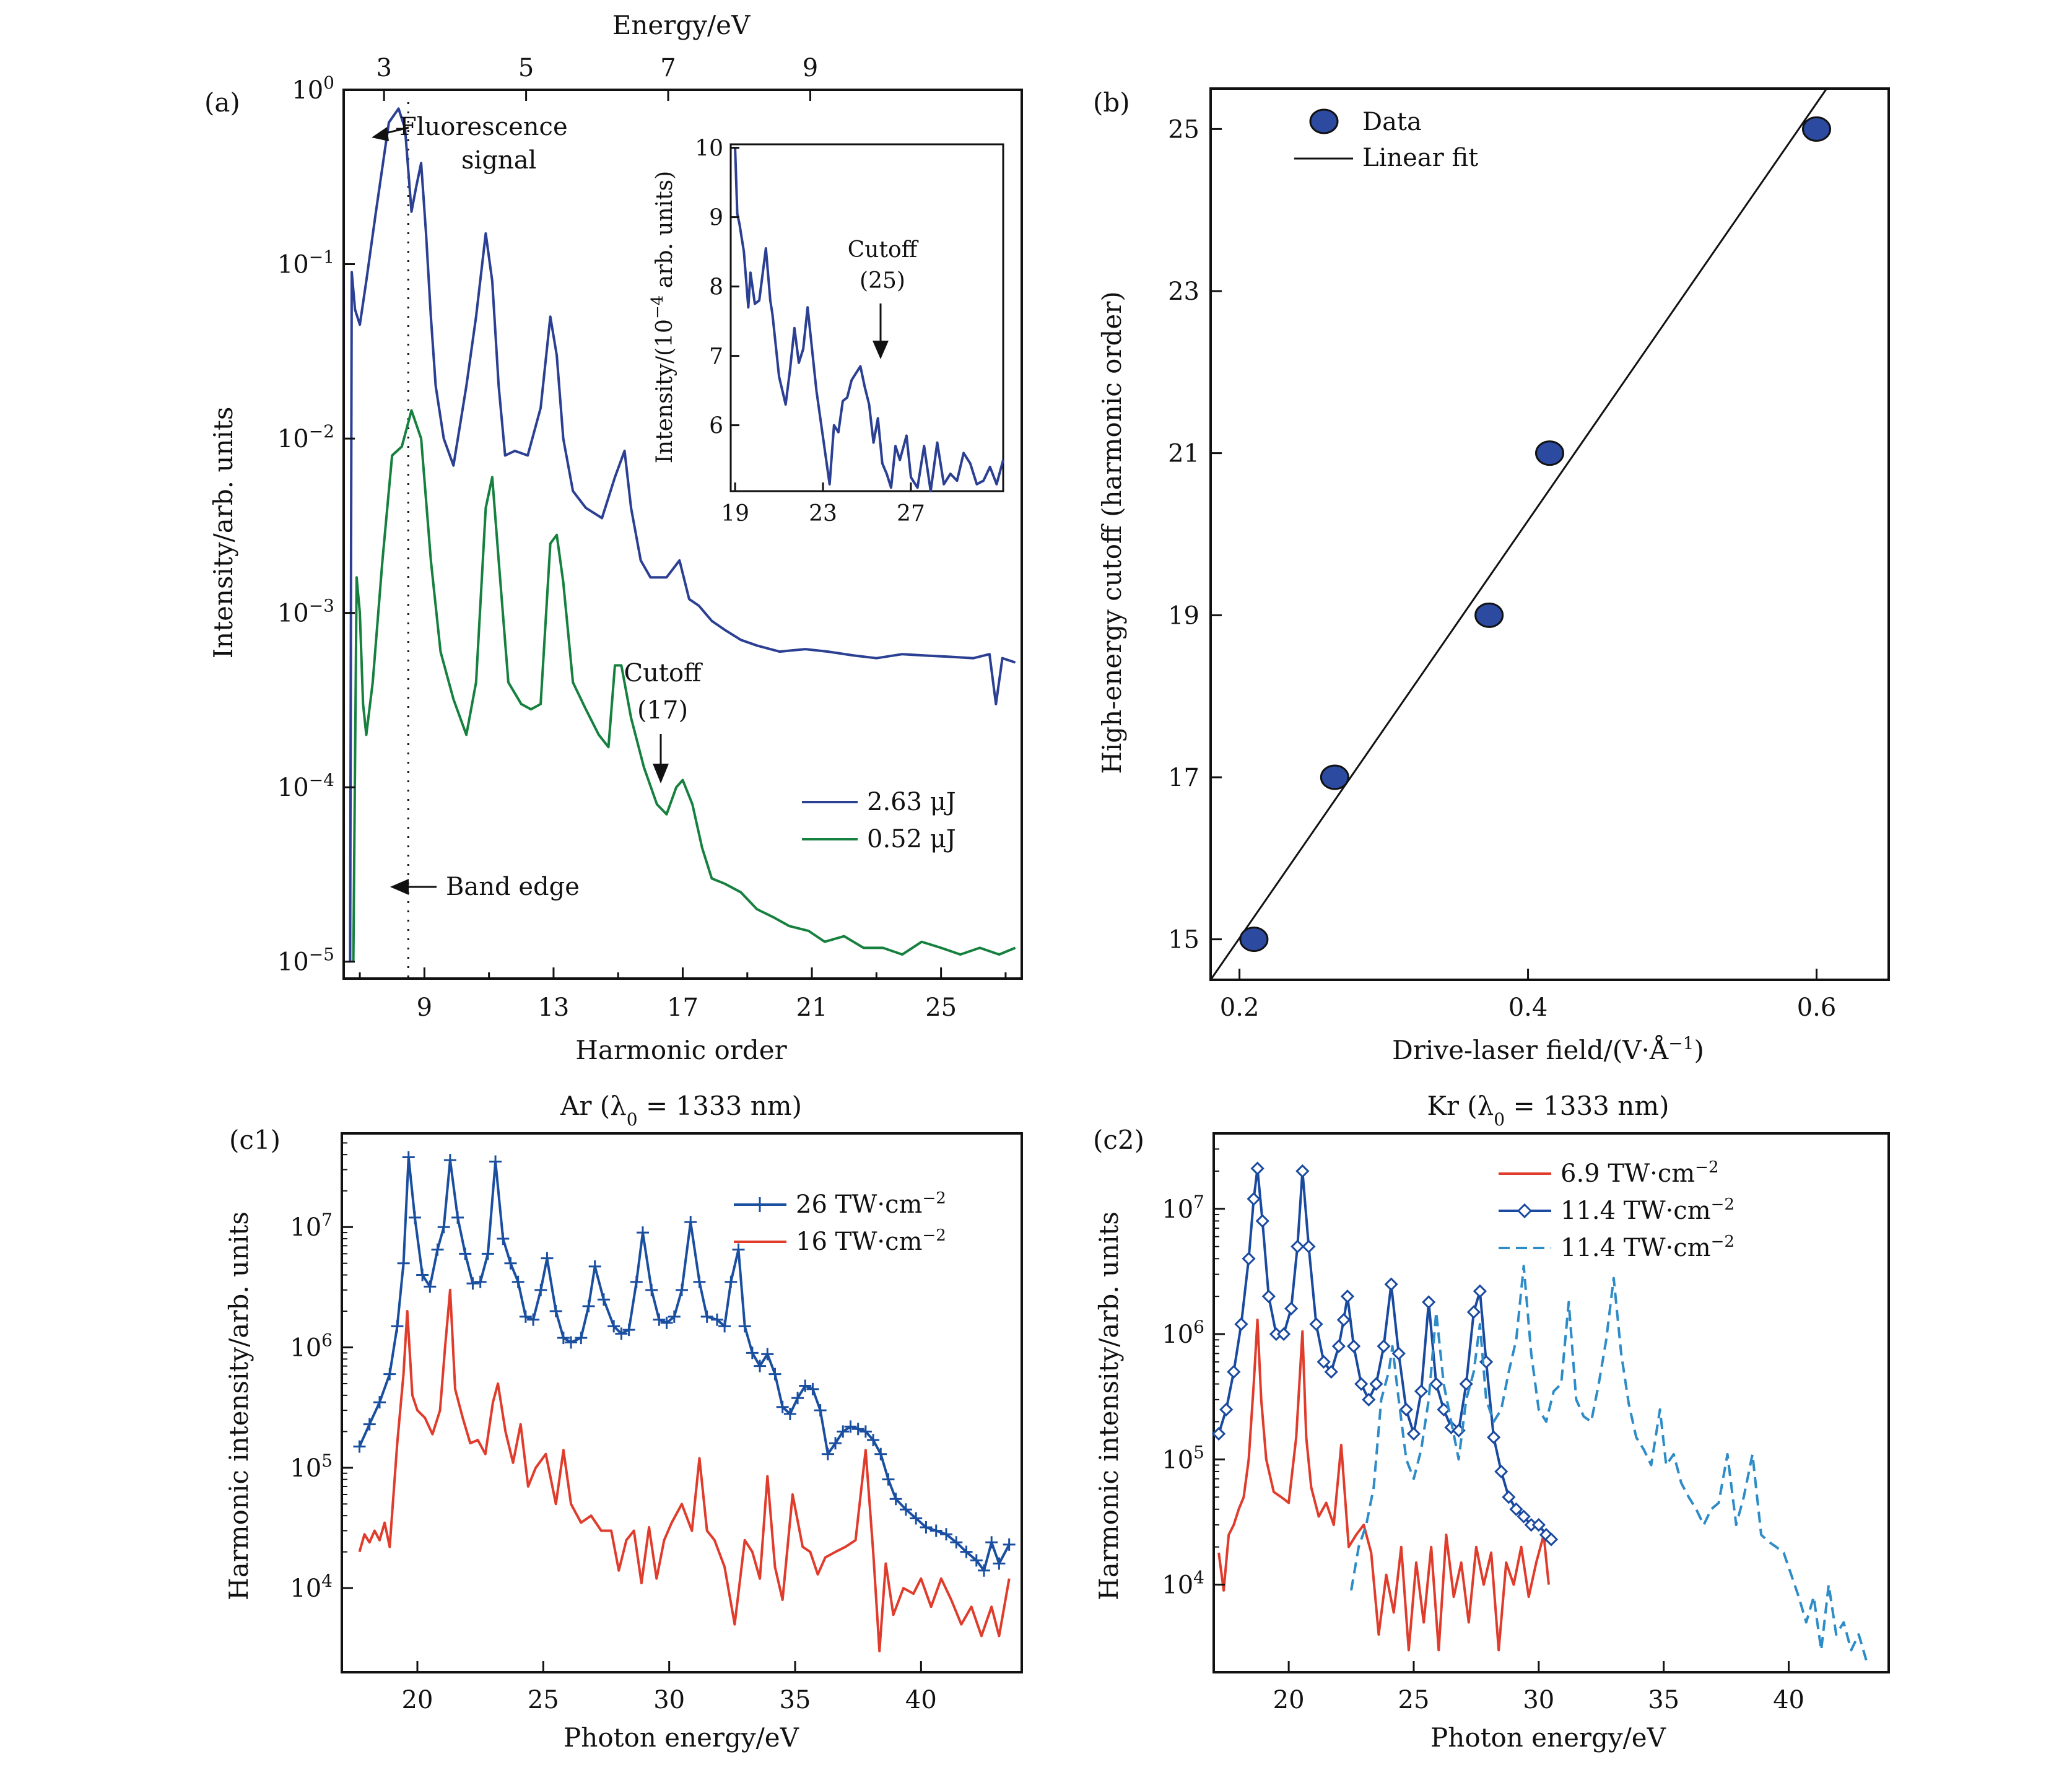 This screenshot has width=2072, height=1780. I want to click on y-tick-label: 10⁶, so click(1183, 1333).